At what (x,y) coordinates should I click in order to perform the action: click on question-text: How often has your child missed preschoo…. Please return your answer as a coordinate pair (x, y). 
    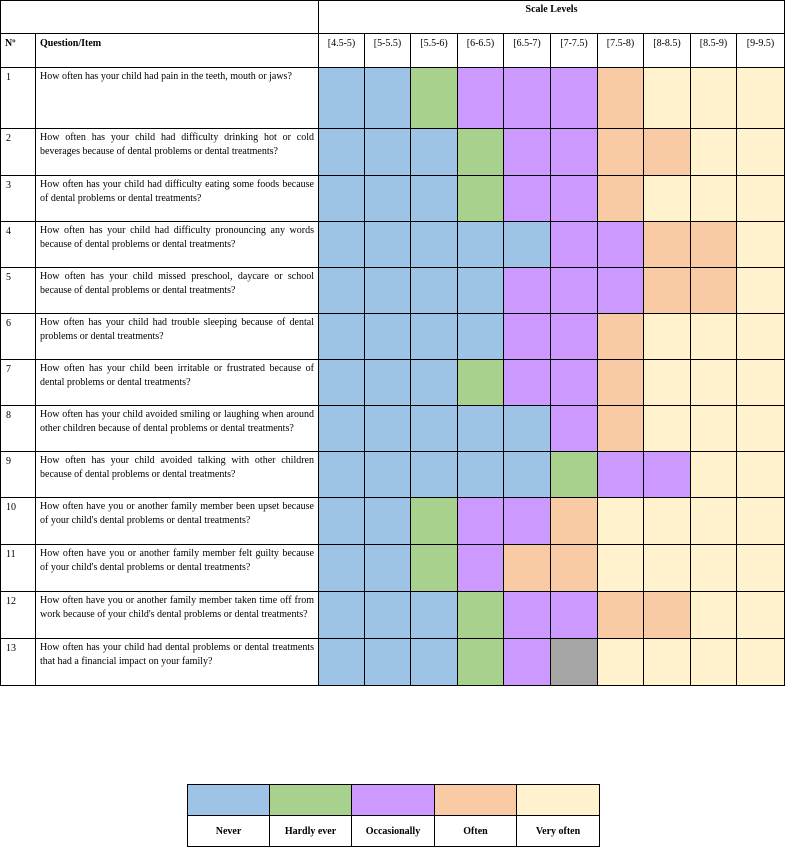
    Looking at the image, I should click on (177, 290).